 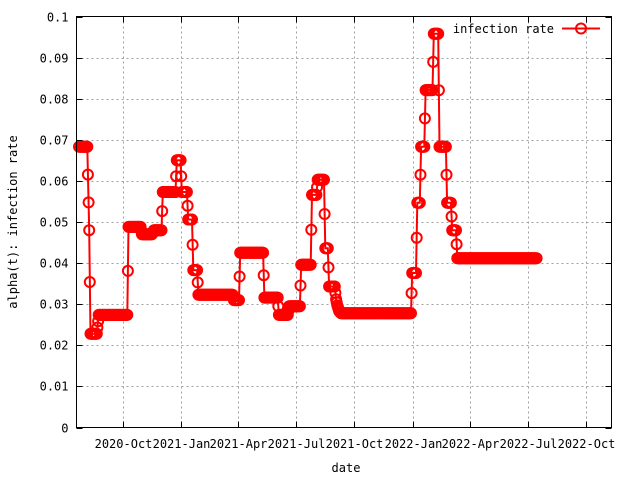 What do you see at coordinates (13, 221) in the screenshot?
I see `y-axis-label: alpha(t): infection rate` at bounding box center [13, 221].